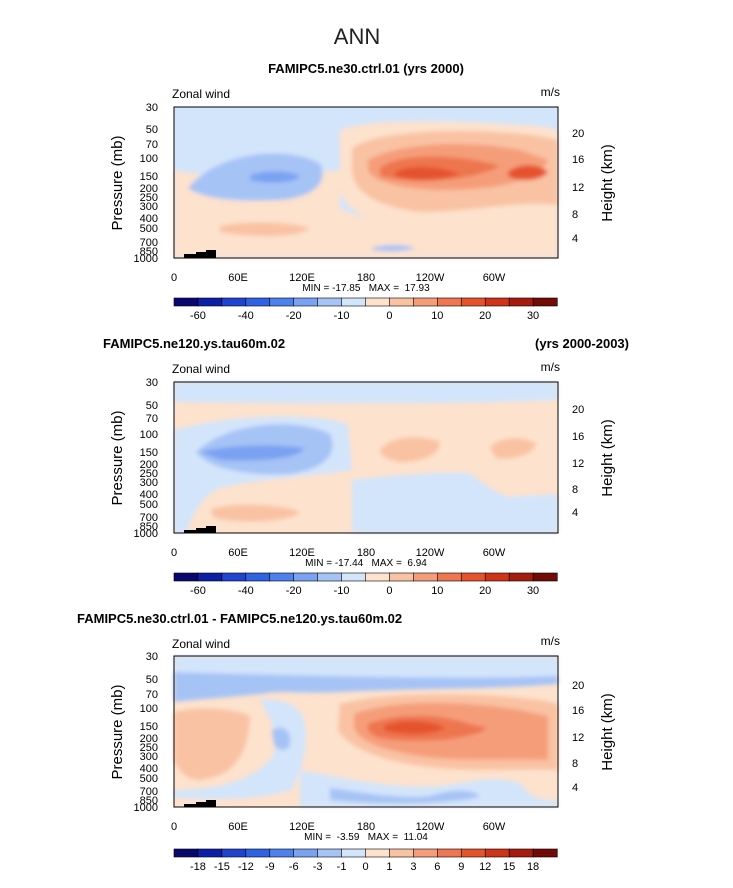 The width and height of the screenshot is (733, 888). What do you see at coordinates (281, 738) in the screenshot?
I see `contour-neg3-channel` at bounding box center [281, 738].